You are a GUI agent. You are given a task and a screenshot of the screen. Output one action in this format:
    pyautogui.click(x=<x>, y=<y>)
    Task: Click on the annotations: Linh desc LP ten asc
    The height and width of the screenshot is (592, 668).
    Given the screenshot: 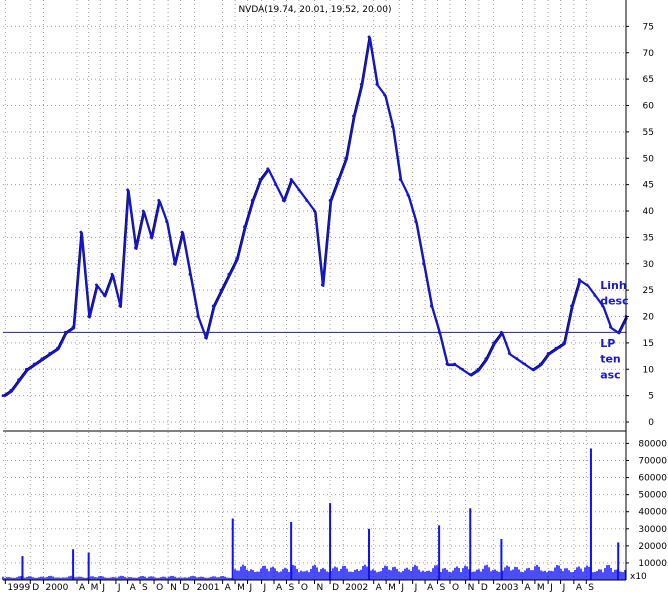 What is the action you would take?
    pyautogui.click(x=614, y=330)
    